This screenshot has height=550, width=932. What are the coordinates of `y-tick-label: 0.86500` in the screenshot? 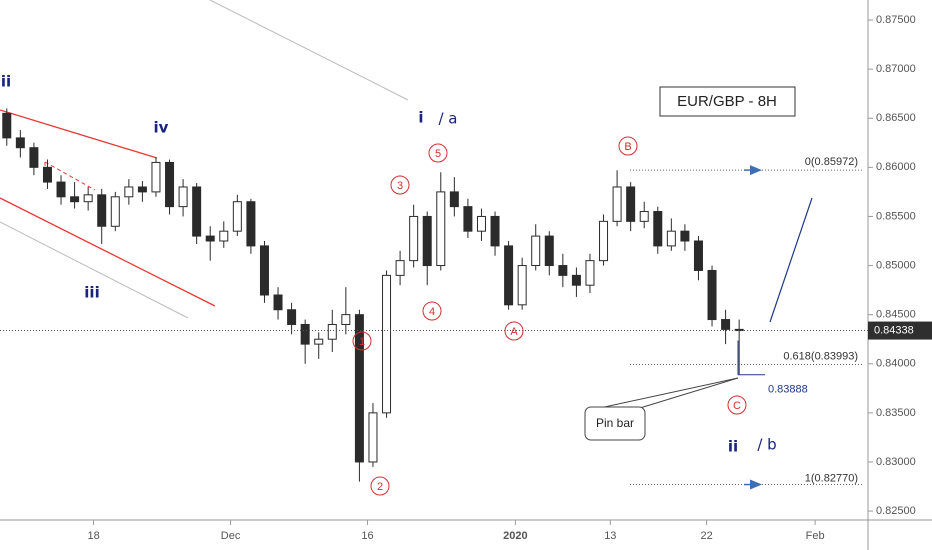 It's located at (896, 118).